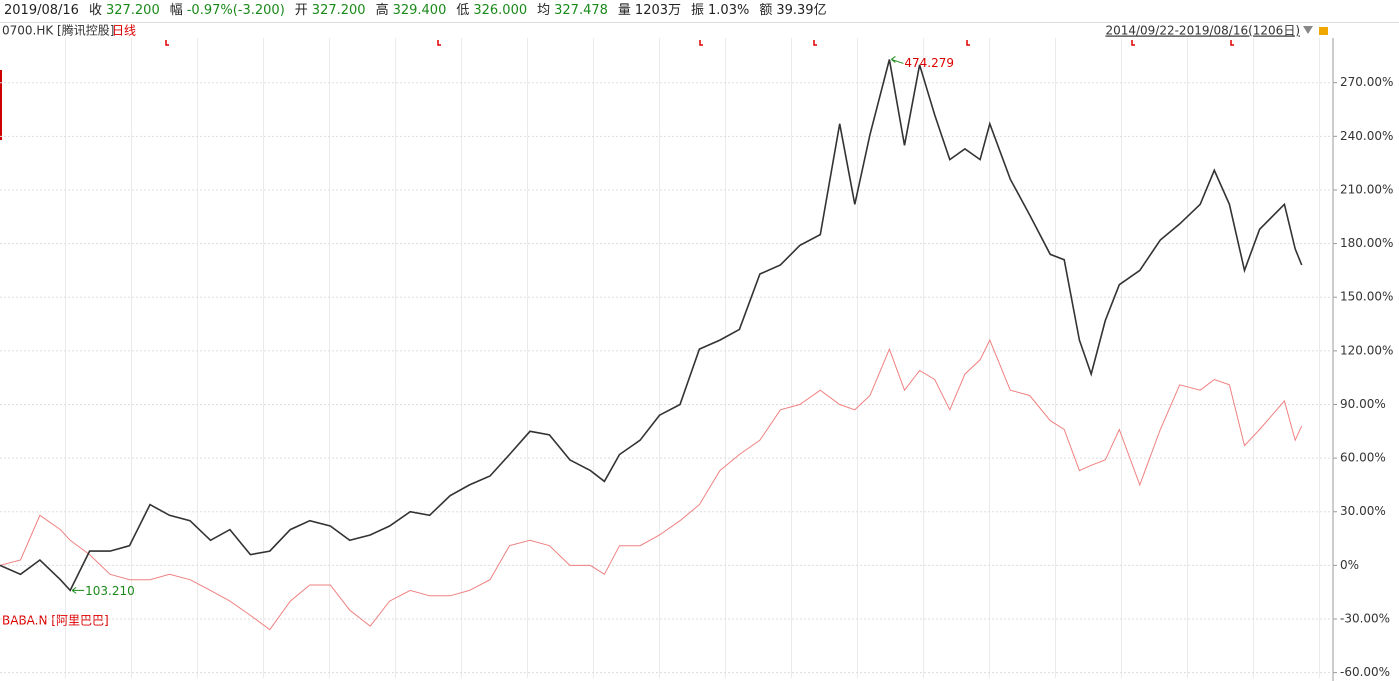 This screenshot has width=1399, height=681. I want to click on item-label: 振, so click(698, 10).